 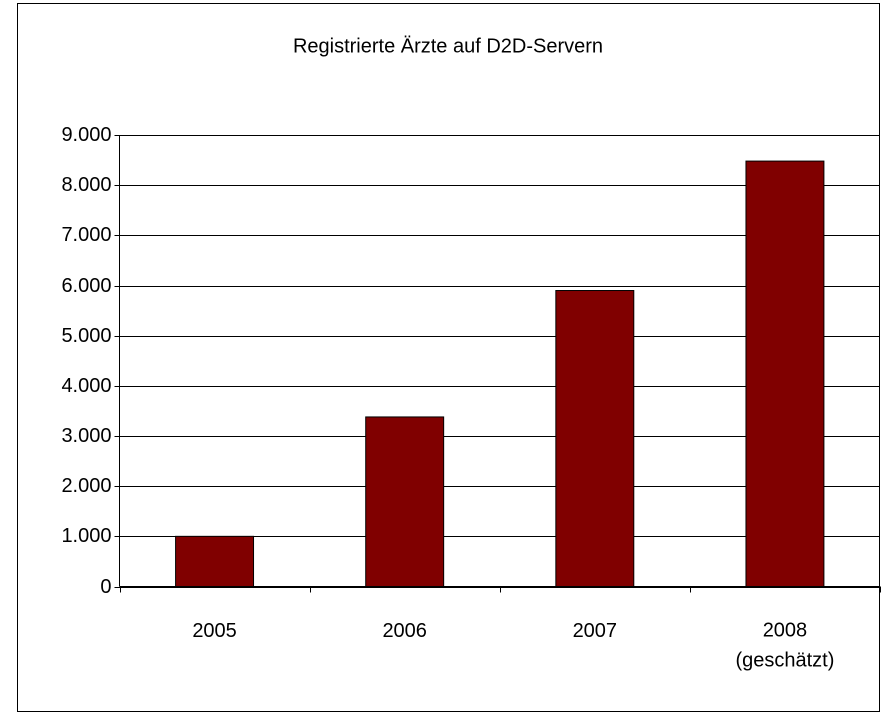 I want to click on y-tick-label: 4.000, so click(x=86, y=386).